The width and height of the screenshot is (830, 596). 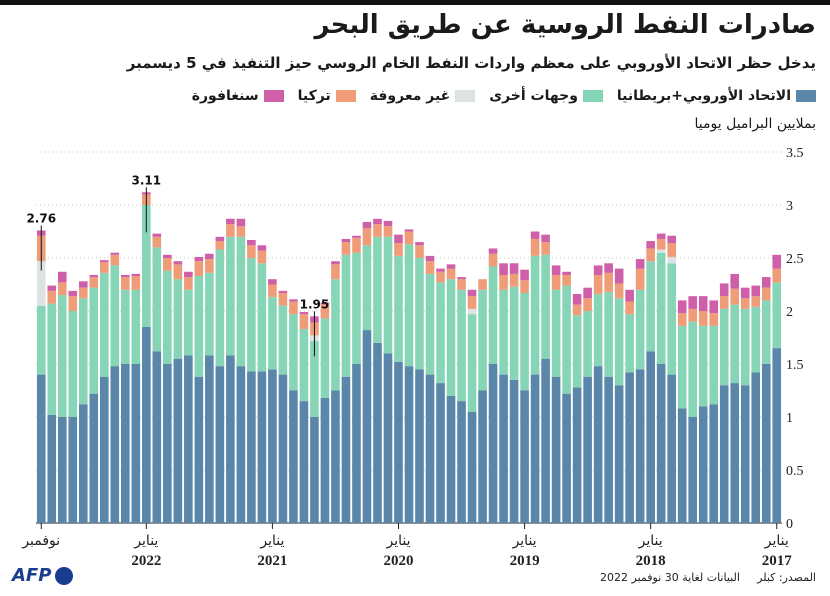 What do you see at coordinates (315, 304) in the screenshot?
I see `value-annotation: 1.95` at bounding box center [315, 304].